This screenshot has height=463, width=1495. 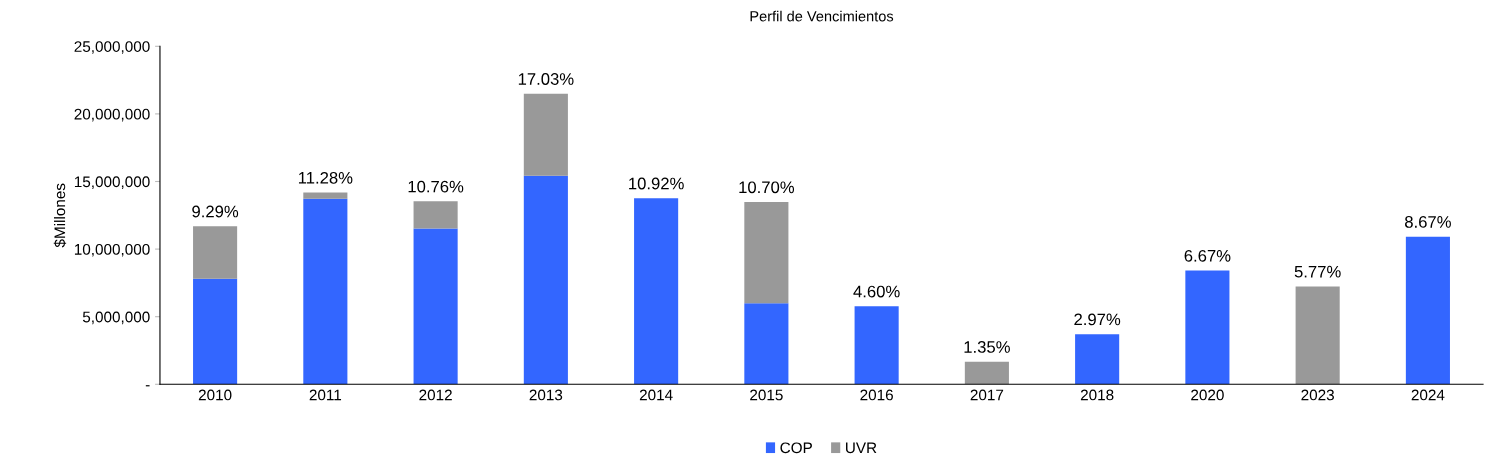 What do you see at coordinates (112, 182) in the screenshot?
I see `y-tick-label: 15,000,000` at bounding box center [112, 182].